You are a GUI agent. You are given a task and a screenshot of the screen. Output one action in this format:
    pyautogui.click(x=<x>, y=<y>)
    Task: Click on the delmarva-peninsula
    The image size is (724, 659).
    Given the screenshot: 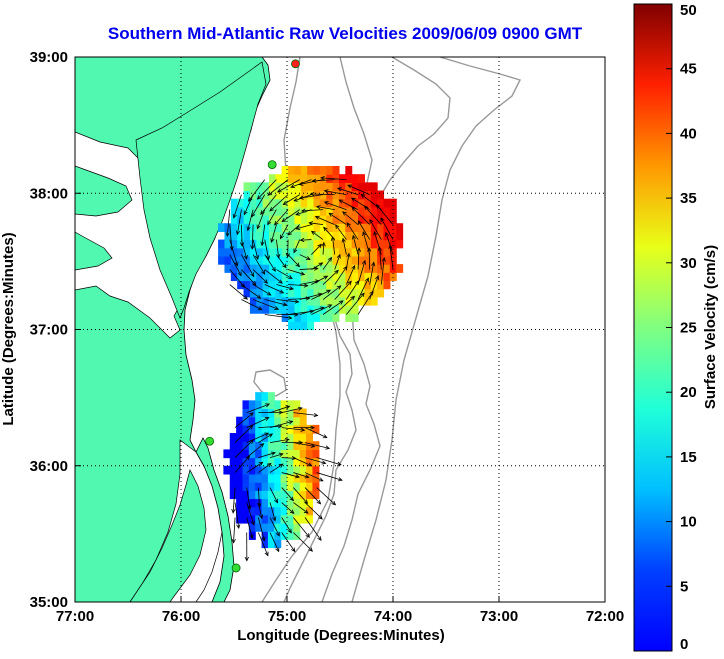 What is the action you would take?
    pyautogui.click(x=201, y=190)
    